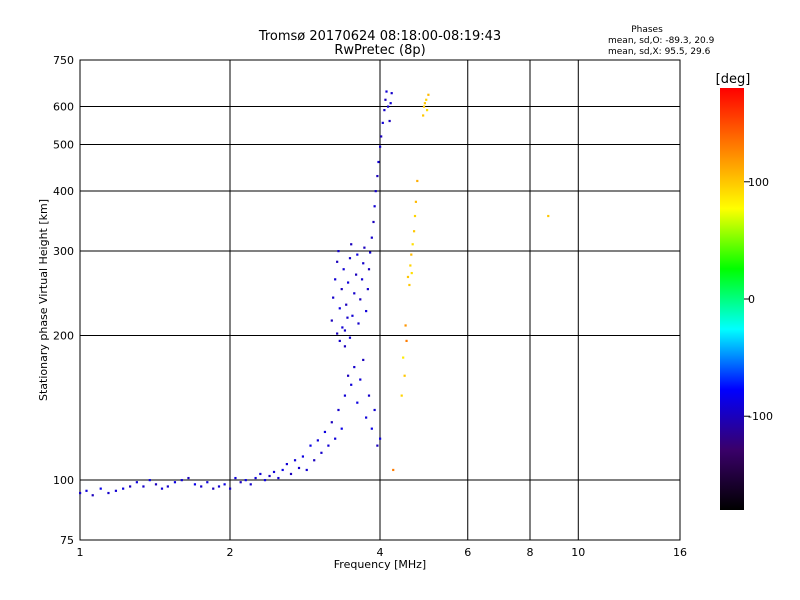  What do you see at coordinates (63, 300) in the screenshot?
I see `y-axis-ticks: 75100200300400500600750` at bounding box center [63, 300].